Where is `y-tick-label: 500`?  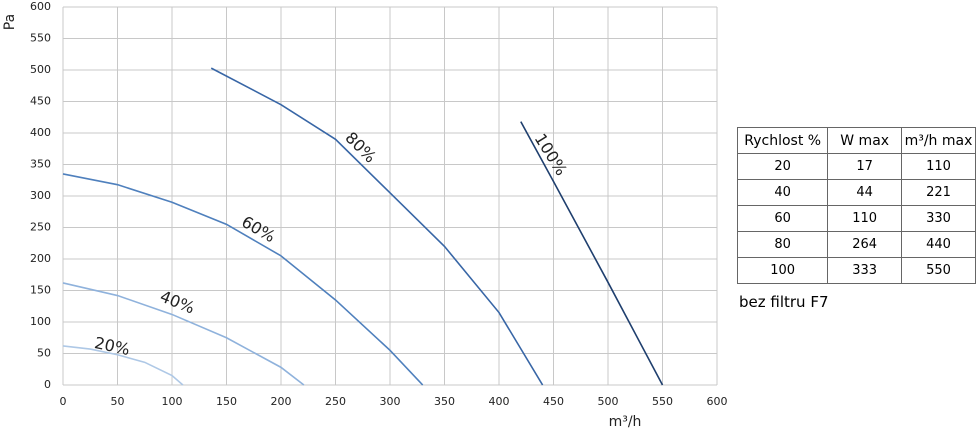
y-tick-label: 500 is located at coordinates (40, 69).